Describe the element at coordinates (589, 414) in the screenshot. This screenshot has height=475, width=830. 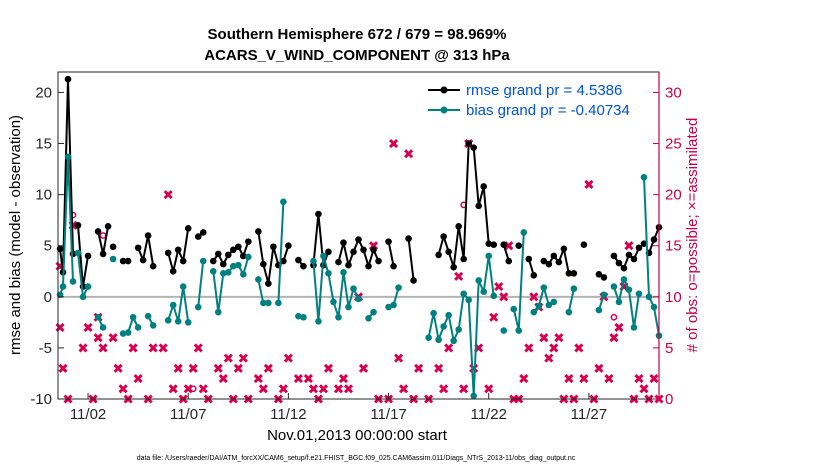
I see `x-tick-label: 11/27` at that location.